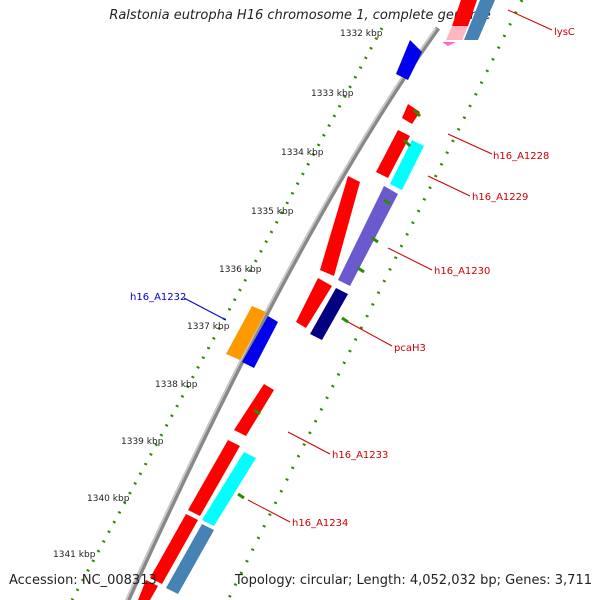  I want to click on kbp-label: 1332 kbp, so click(361, 34).